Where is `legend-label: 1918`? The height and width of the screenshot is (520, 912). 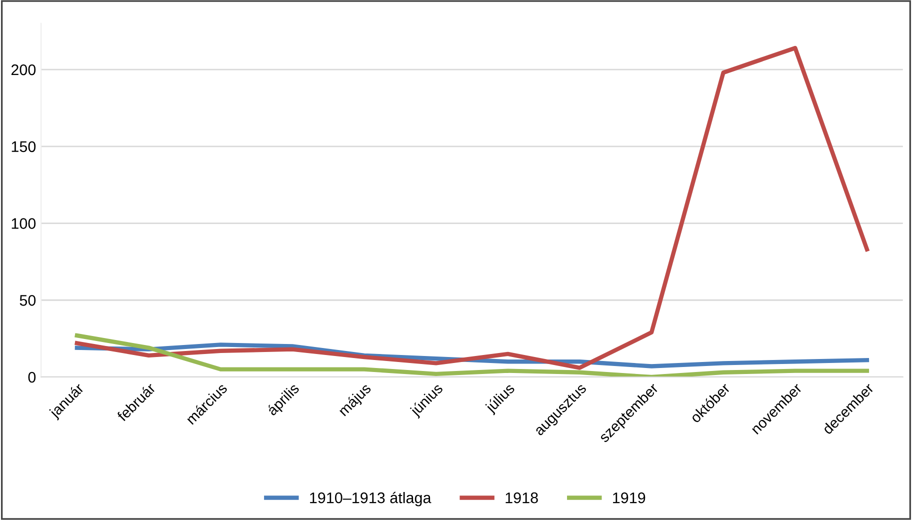
legend-label: 1918 is located at coordinates (522, 498).